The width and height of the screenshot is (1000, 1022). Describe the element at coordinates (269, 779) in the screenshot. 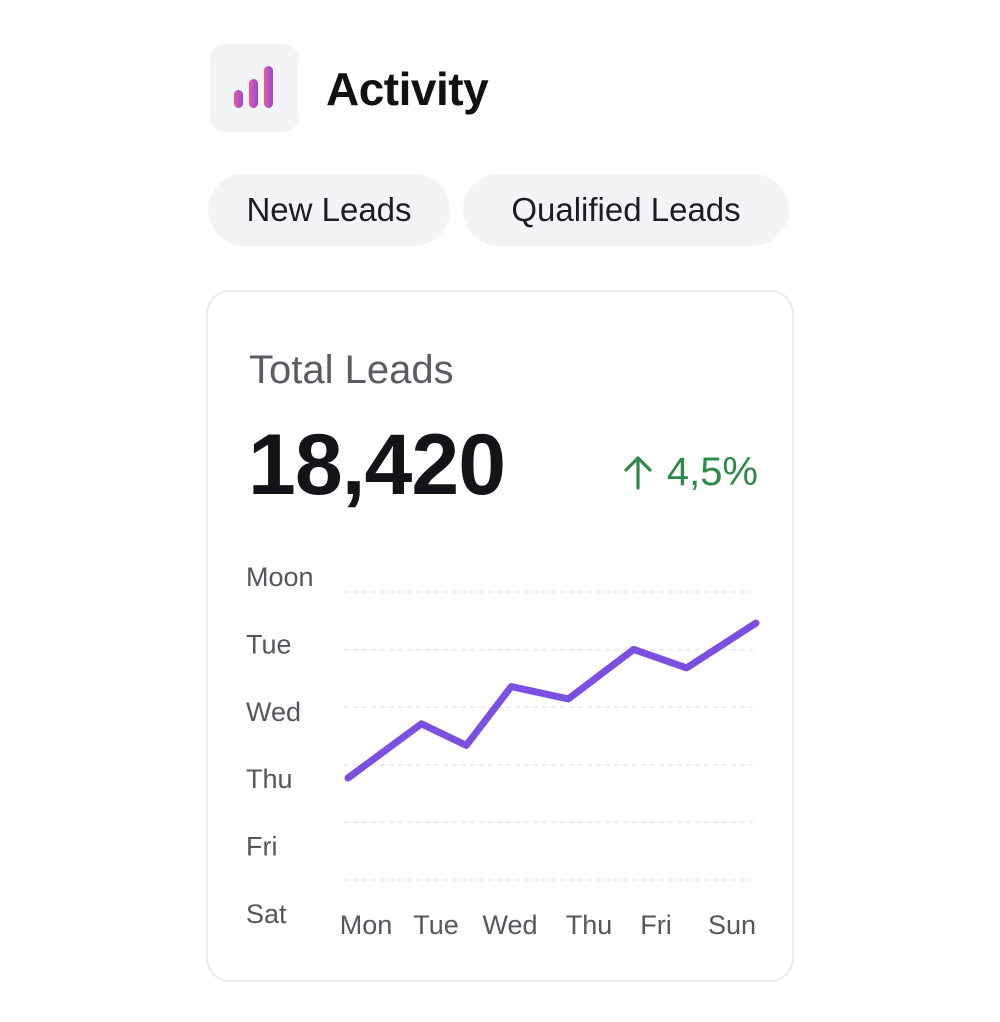

I see `y-tick-label: Thu` at that location.